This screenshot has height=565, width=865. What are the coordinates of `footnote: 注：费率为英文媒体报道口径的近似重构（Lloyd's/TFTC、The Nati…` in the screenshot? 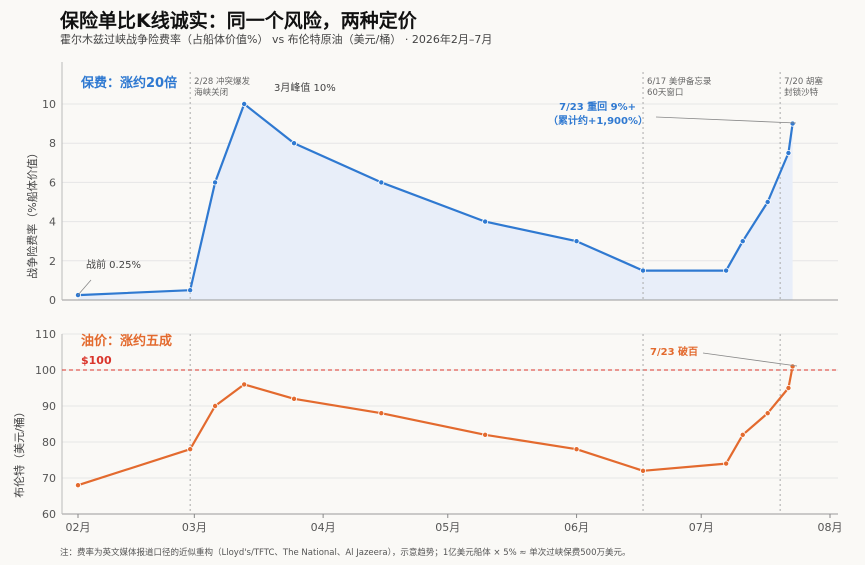 It's located at (345, 552).